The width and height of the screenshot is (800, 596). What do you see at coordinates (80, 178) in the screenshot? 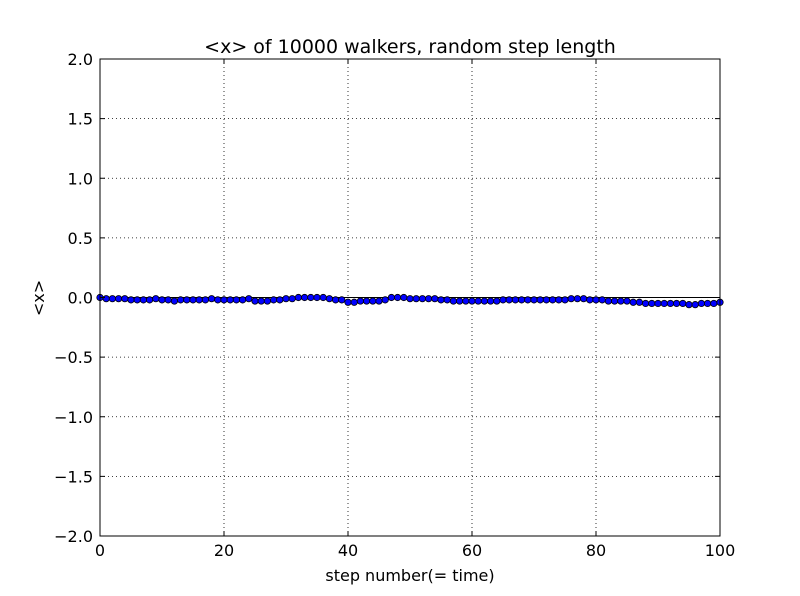
I see `y-tick-label: 1.0` at bounding box center [80, 178].